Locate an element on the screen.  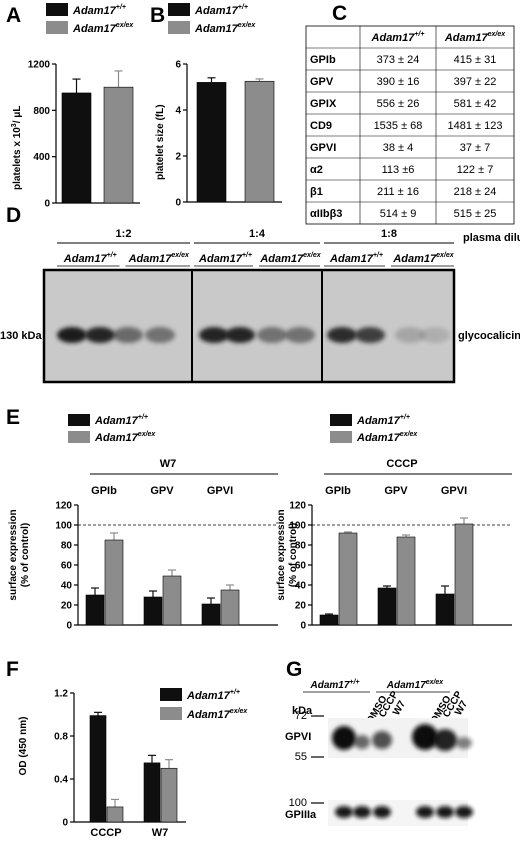
table-cell-ko: 37 ± 7 is located at coordinates (475, 148).